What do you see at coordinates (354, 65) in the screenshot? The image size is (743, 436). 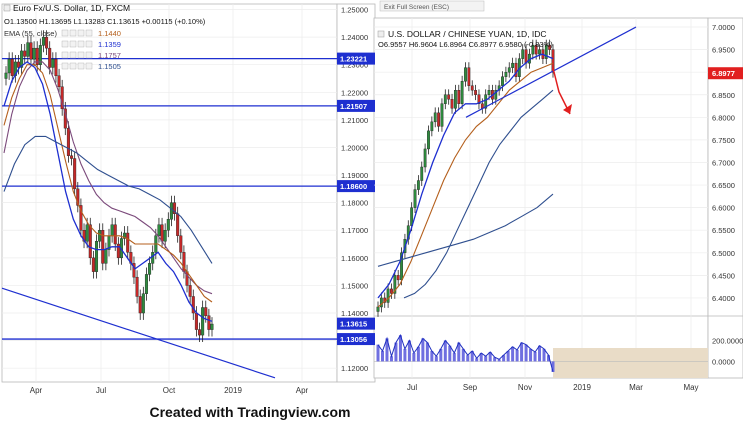 I see `left-y-tick-label: 1.23000` at bounding box center [354, 65].